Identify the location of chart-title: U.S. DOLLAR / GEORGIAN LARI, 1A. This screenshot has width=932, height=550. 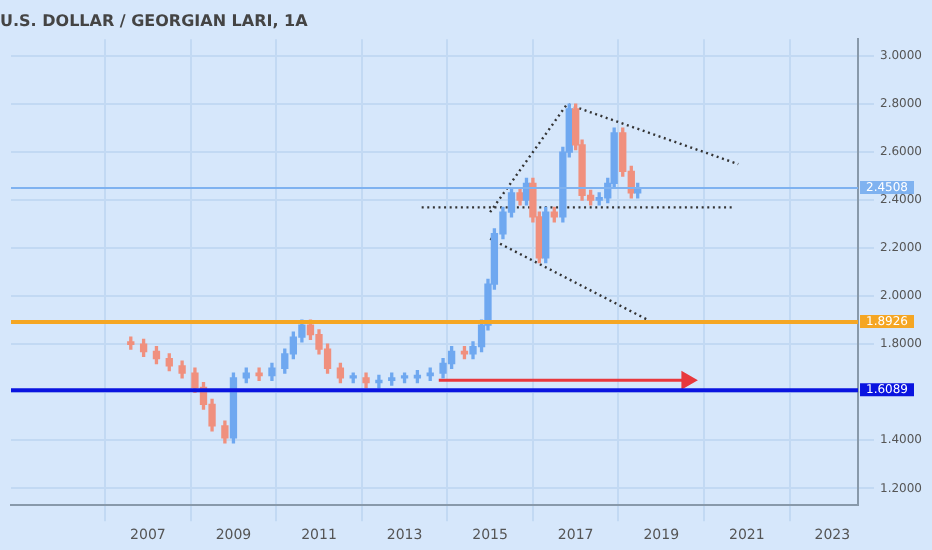
(155, 20).